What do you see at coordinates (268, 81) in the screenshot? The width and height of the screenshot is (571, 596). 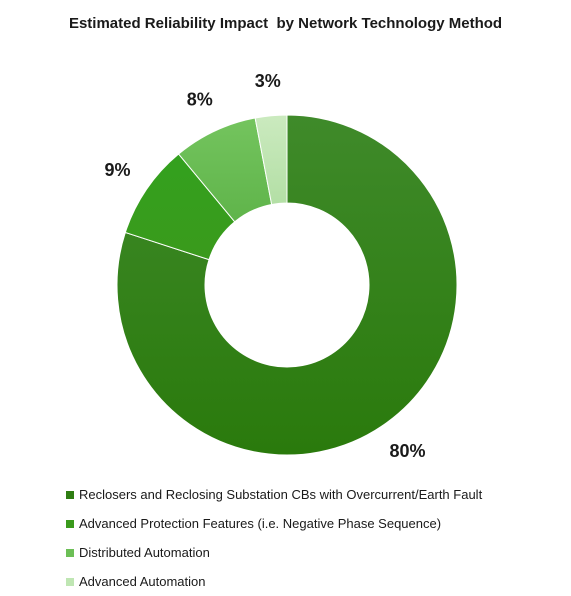 I see `data-label-advanced-automation: 3%` at bounding box center [268, 81].